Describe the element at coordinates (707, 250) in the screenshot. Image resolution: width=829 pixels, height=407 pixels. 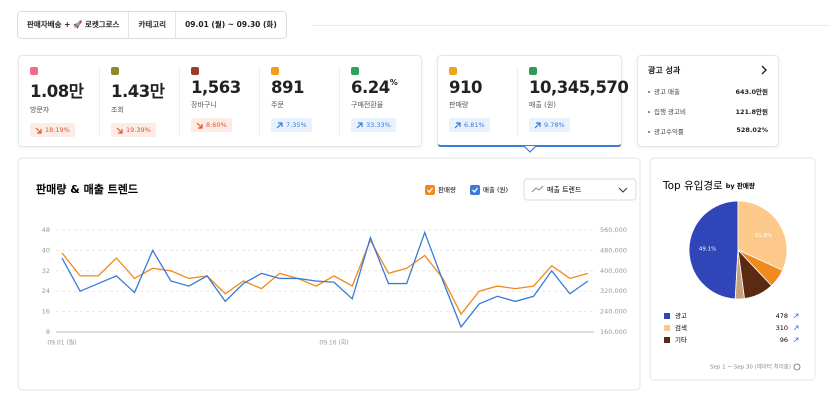
I see `pie-label: 49.1%` at that location.